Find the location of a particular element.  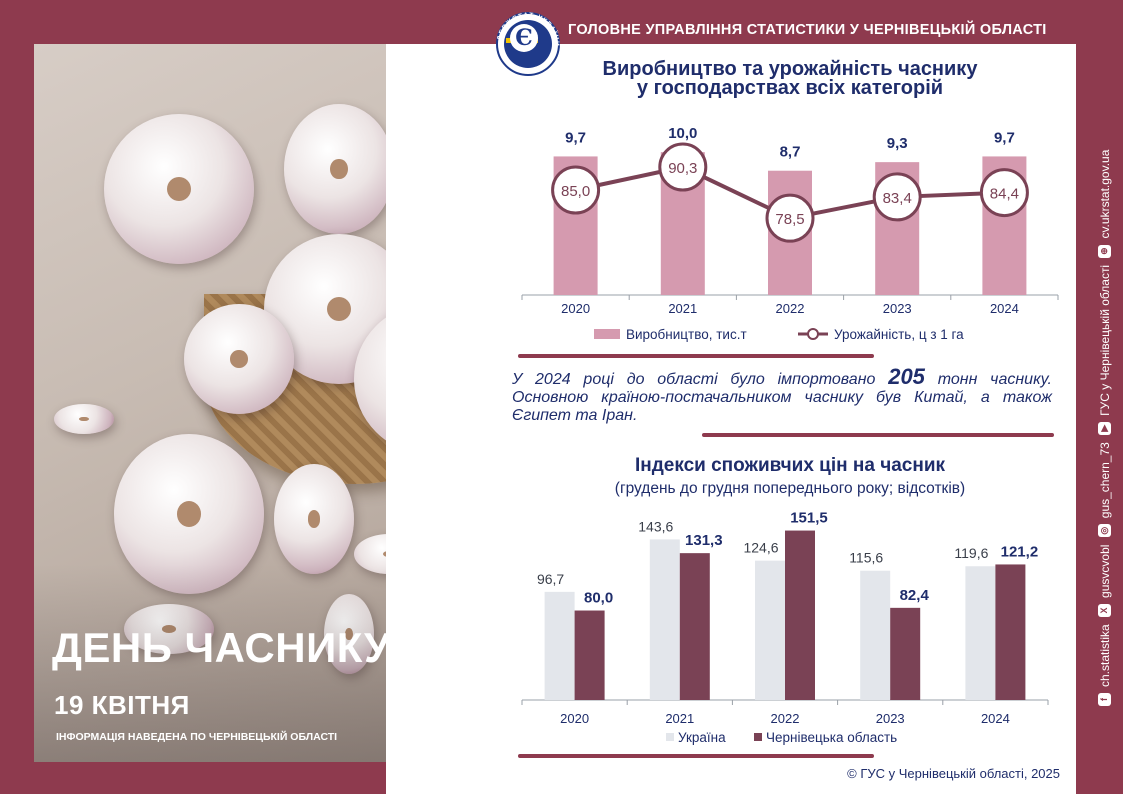

region-label: 131,3 is located at coordinates (704, 540).